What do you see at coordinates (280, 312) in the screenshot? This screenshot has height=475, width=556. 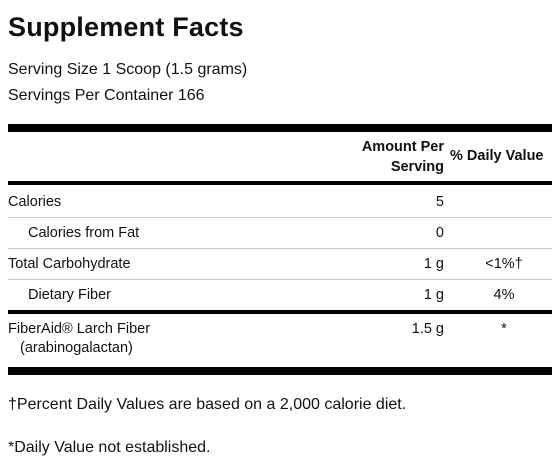 I see `section-divider` at bounding box center [280, 312].